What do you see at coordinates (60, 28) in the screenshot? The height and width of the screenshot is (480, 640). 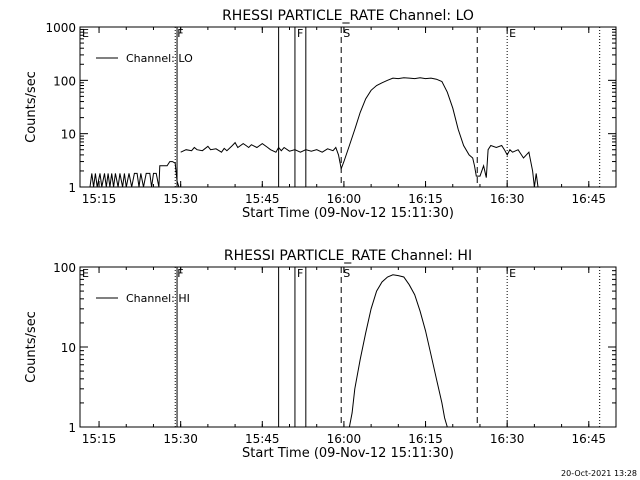 I see `y-tick-label: 1000` at bounding box center [60, 28].